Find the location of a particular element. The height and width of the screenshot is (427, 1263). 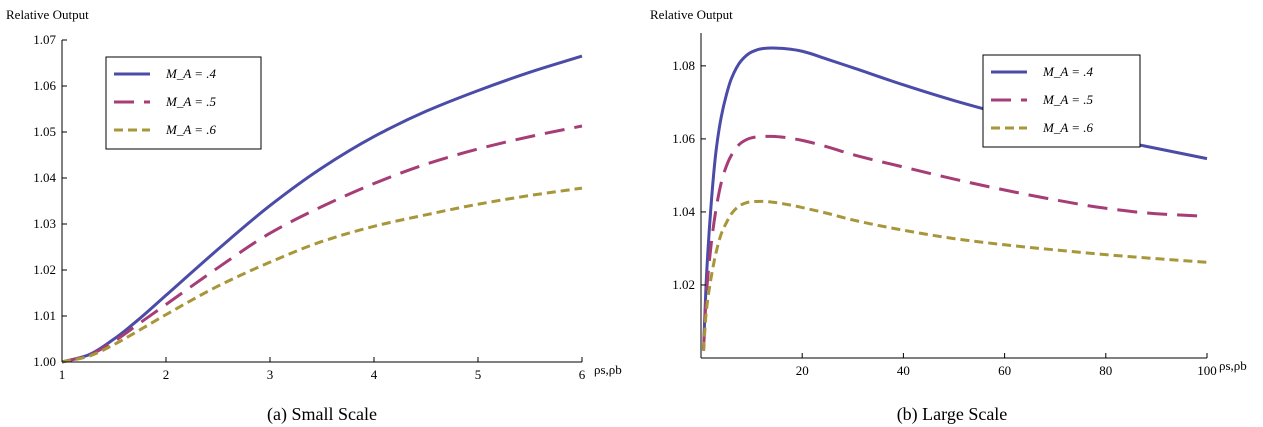

y-tick-label: 1.01 is located at coordinates (44, 315).